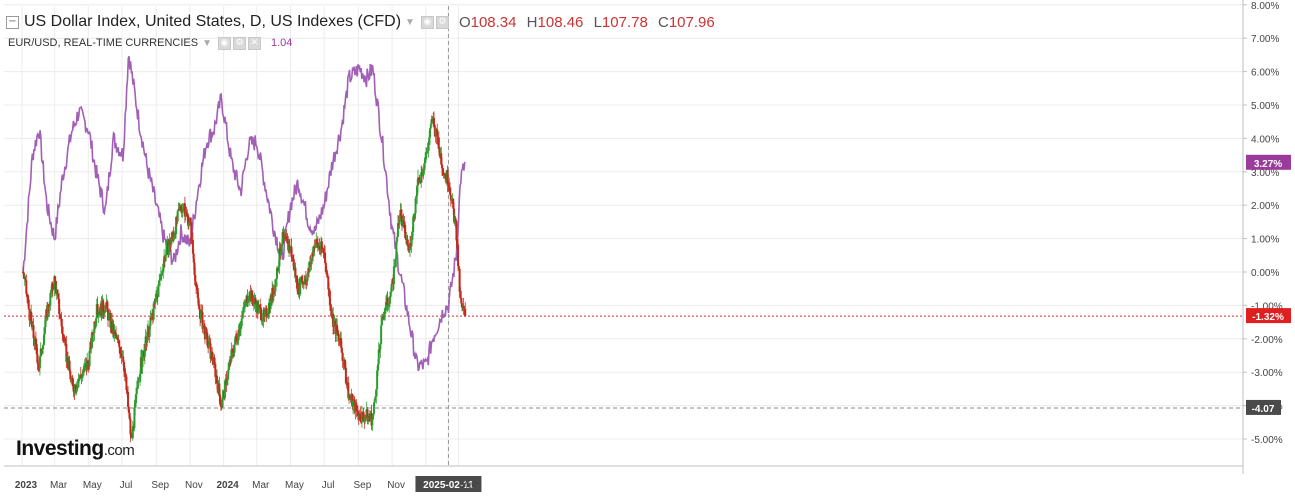 The image size is (1295, 498). Describe the element at coordinates (328, 485) in the screenshot. I see `x-tick-label: Jul` at that location.